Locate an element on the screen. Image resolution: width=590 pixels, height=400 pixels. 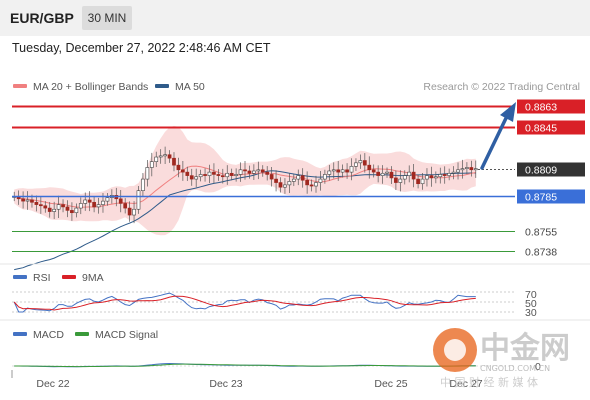
macd-legend-label: MACD is located at coordinates (48, 335).